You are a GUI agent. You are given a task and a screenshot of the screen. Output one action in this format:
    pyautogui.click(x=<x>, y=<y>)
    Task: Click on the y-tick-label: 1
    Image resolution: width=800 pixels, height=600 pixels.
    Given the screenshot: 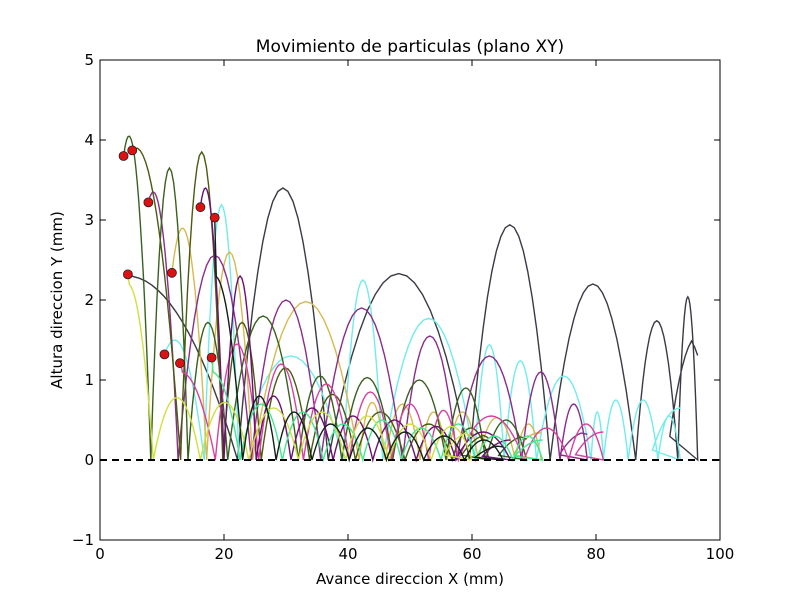 What is the action you would take?
    pyautogui.click(x=89, y=380)
    